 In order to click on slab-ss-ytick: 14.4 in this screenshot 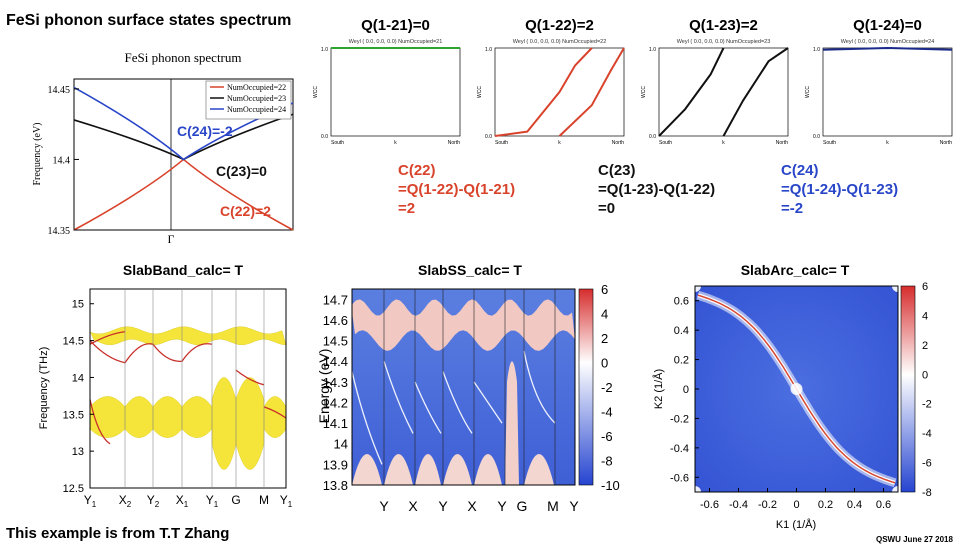, I will do `click(335, 361)`.